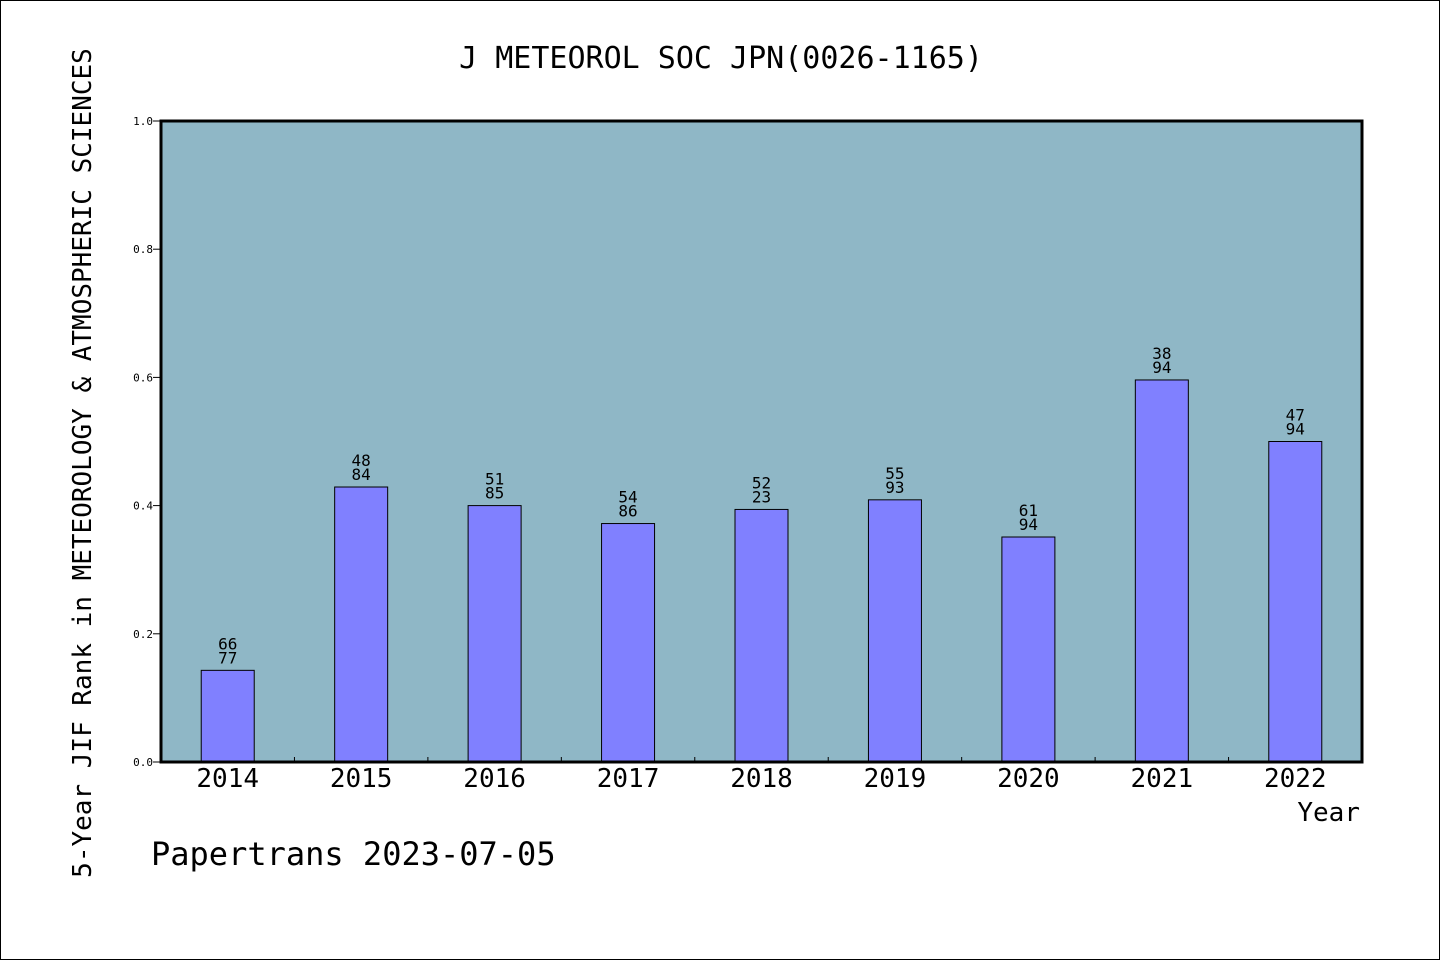  What do you see at coordinates (1162, 779) in the screenshot?
I see `x-tick-label-2021: 2021` at bounding box center [1162, 779].